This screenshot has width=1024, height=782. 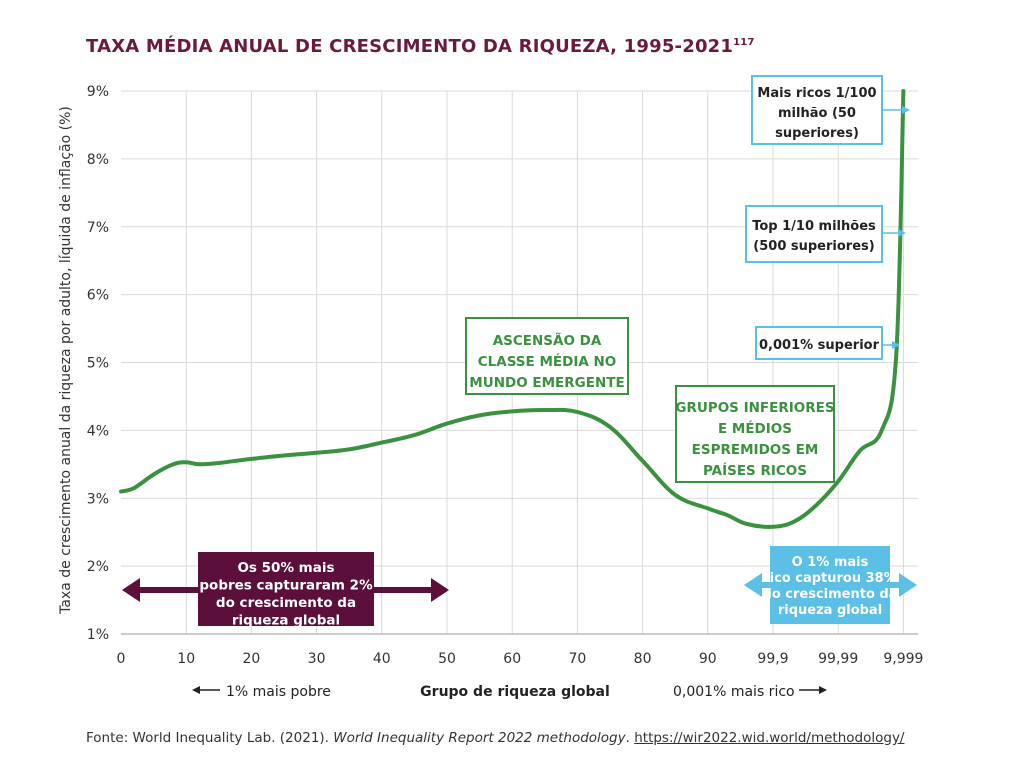 I want to click on y-tick-labels: 1% 2% 3% 4% 5% 6% 7% 8% 9%, so click(x=98, y=363).